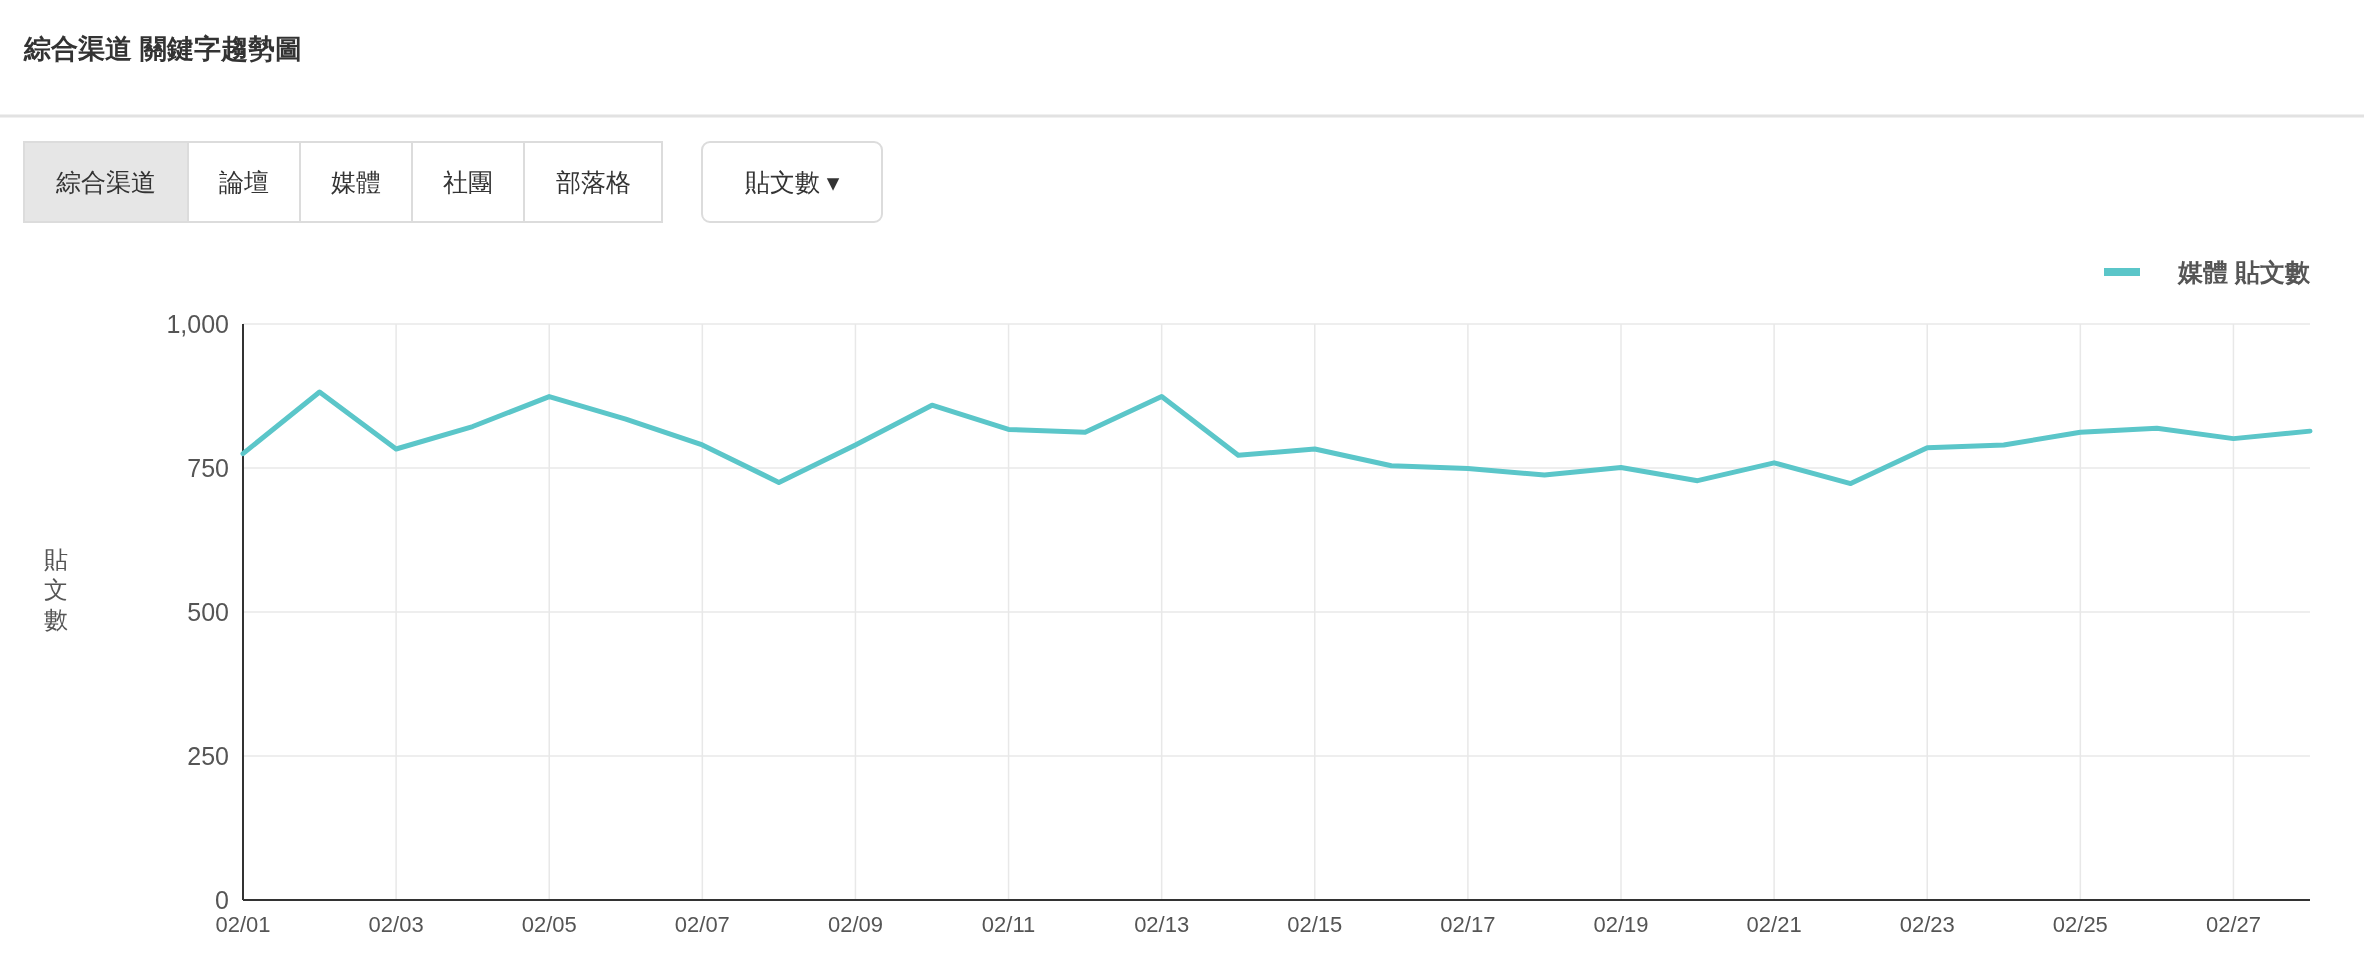 This screenshot has height=964, width=2364. I want to click on x-tick-label: 02/19, so click(1621, 924).